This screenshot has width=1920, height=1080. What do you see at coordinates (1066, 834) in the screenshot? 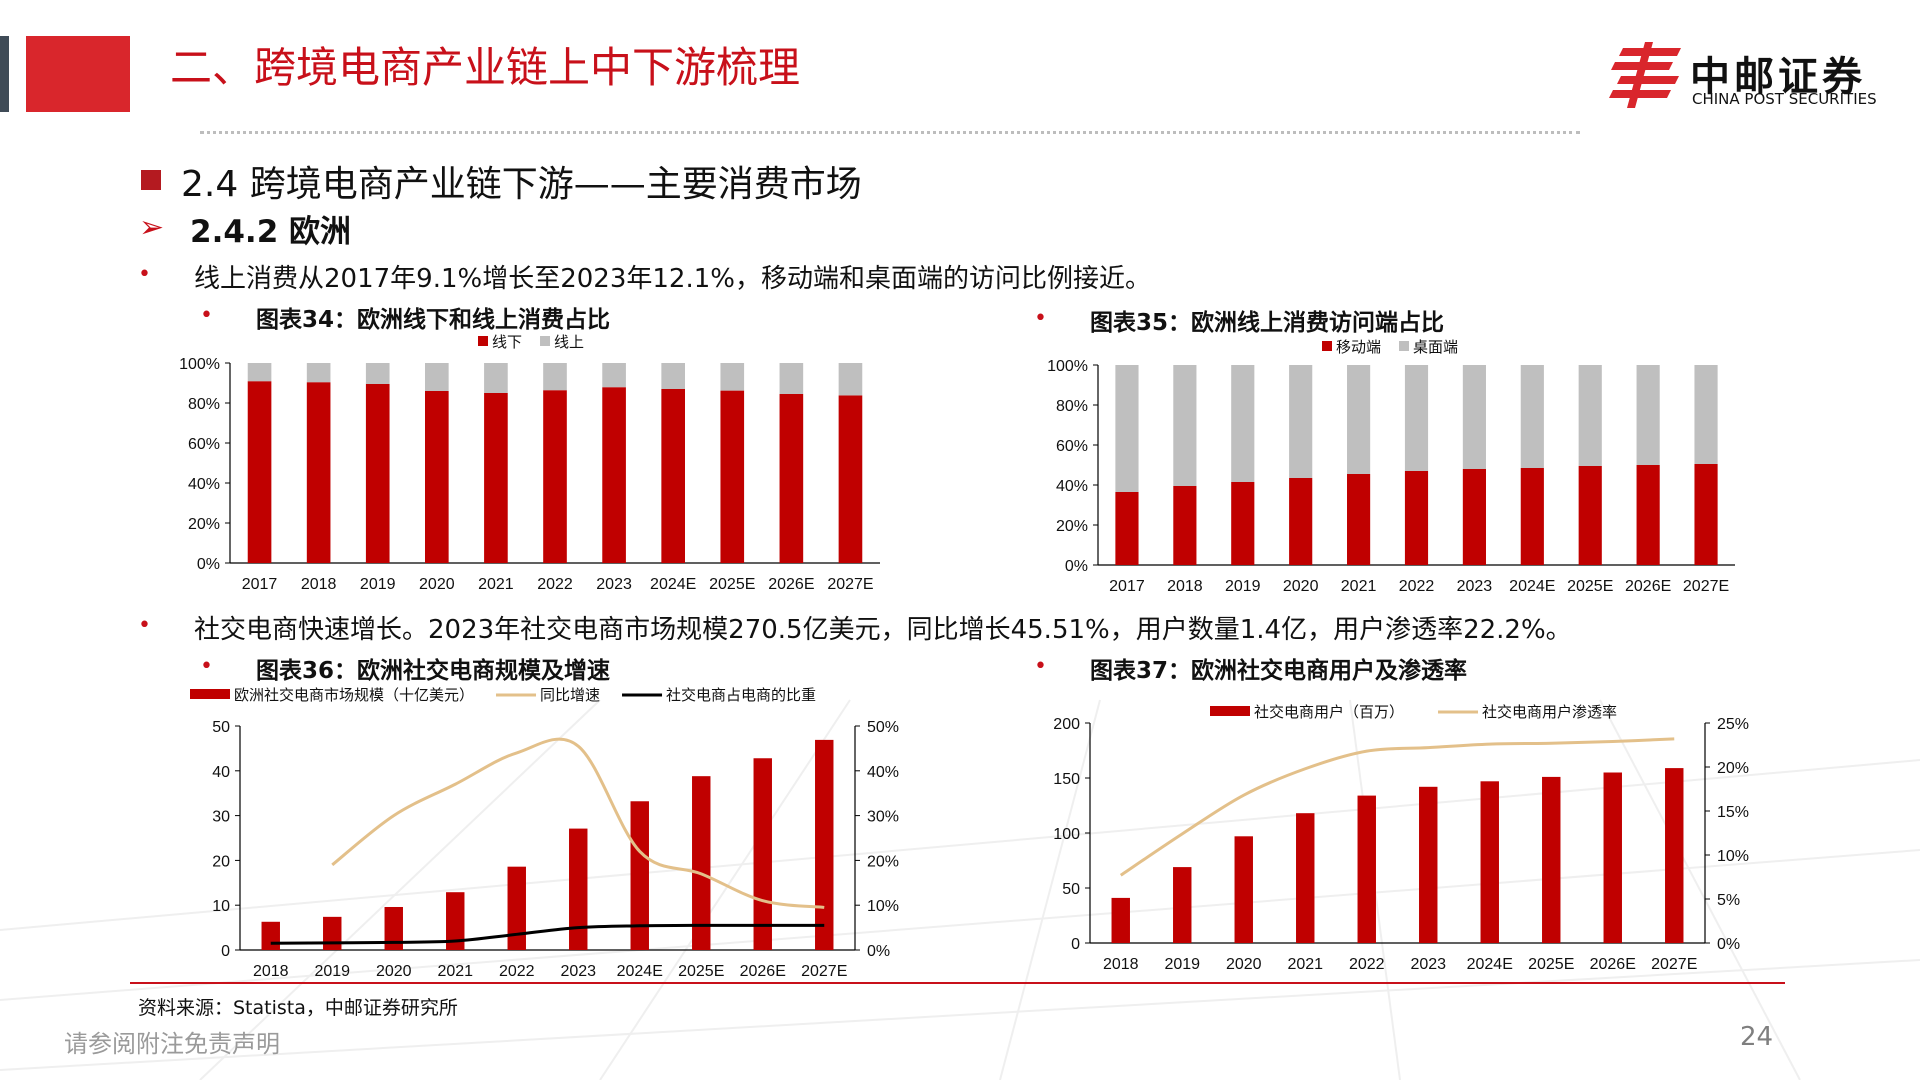
I see `y-tick-label: 100` at bounding box center [1066, 834].